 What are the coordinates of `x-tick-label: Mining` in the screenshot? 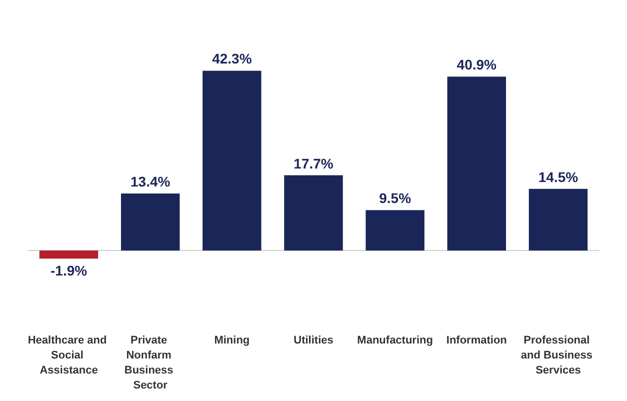 It's located at (232, 340).